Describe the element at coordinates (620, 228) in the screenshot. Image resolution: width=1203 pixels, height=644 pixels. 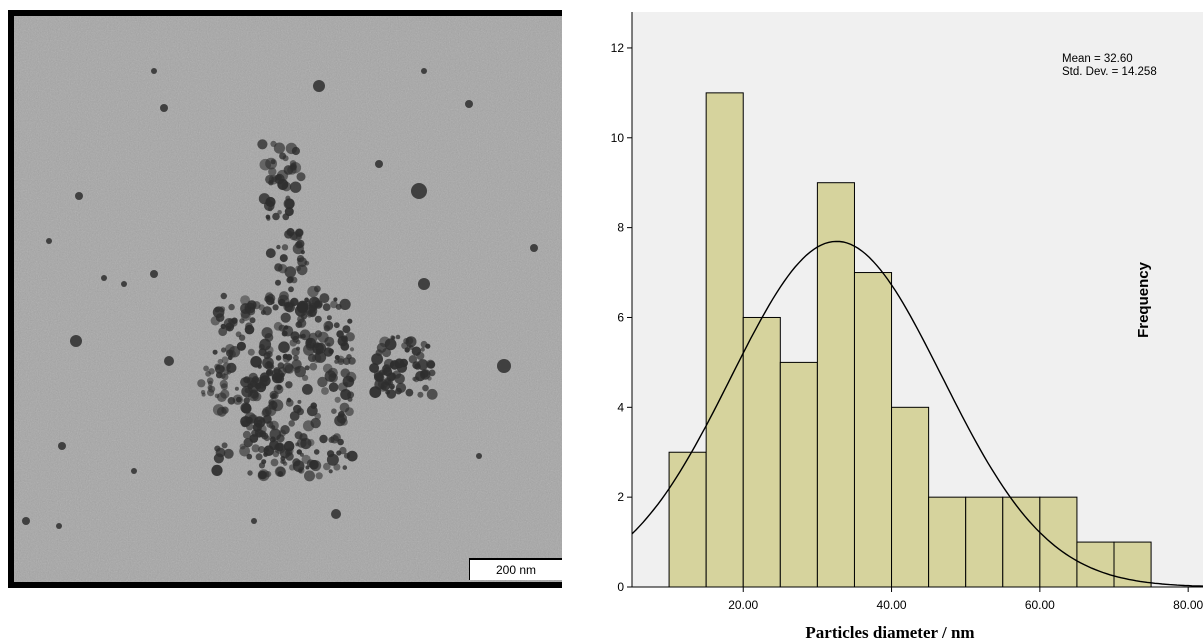
I see `y-tick-label: 8` at that location.